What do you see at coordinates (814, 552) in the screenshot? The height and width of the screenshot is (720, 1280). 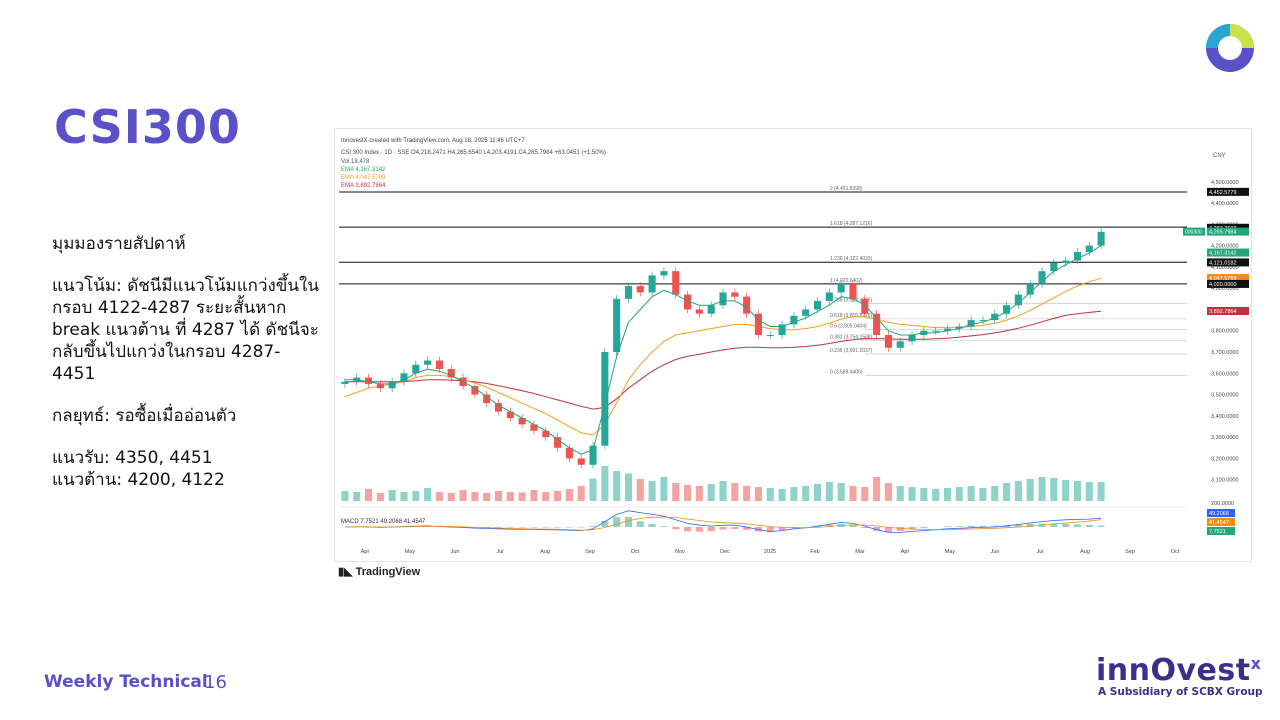 I see `x-tick-label-10: Feb` at bounding box center [814, 552].